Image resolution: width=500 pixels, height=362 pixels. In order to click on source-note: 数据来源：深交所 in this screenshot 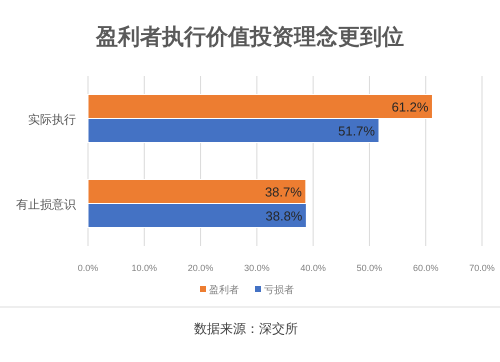, I will do `click(246, 328)`.